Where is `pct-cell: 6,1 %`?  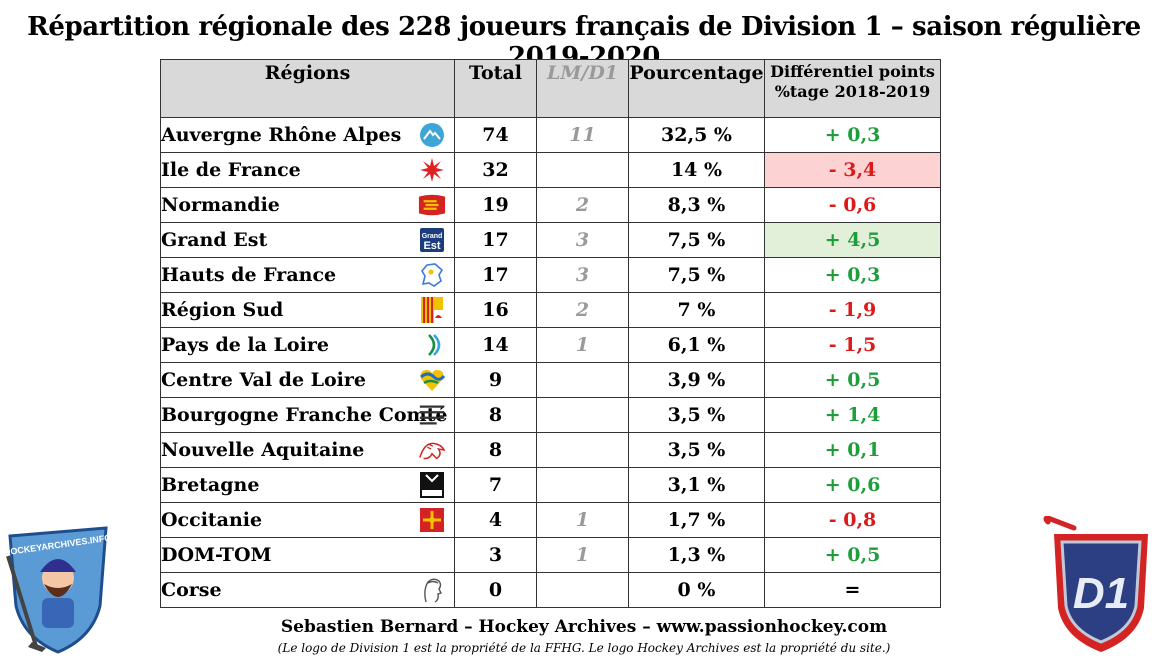
pct-cell: 6,1 % is located at coordinates (696, 345).